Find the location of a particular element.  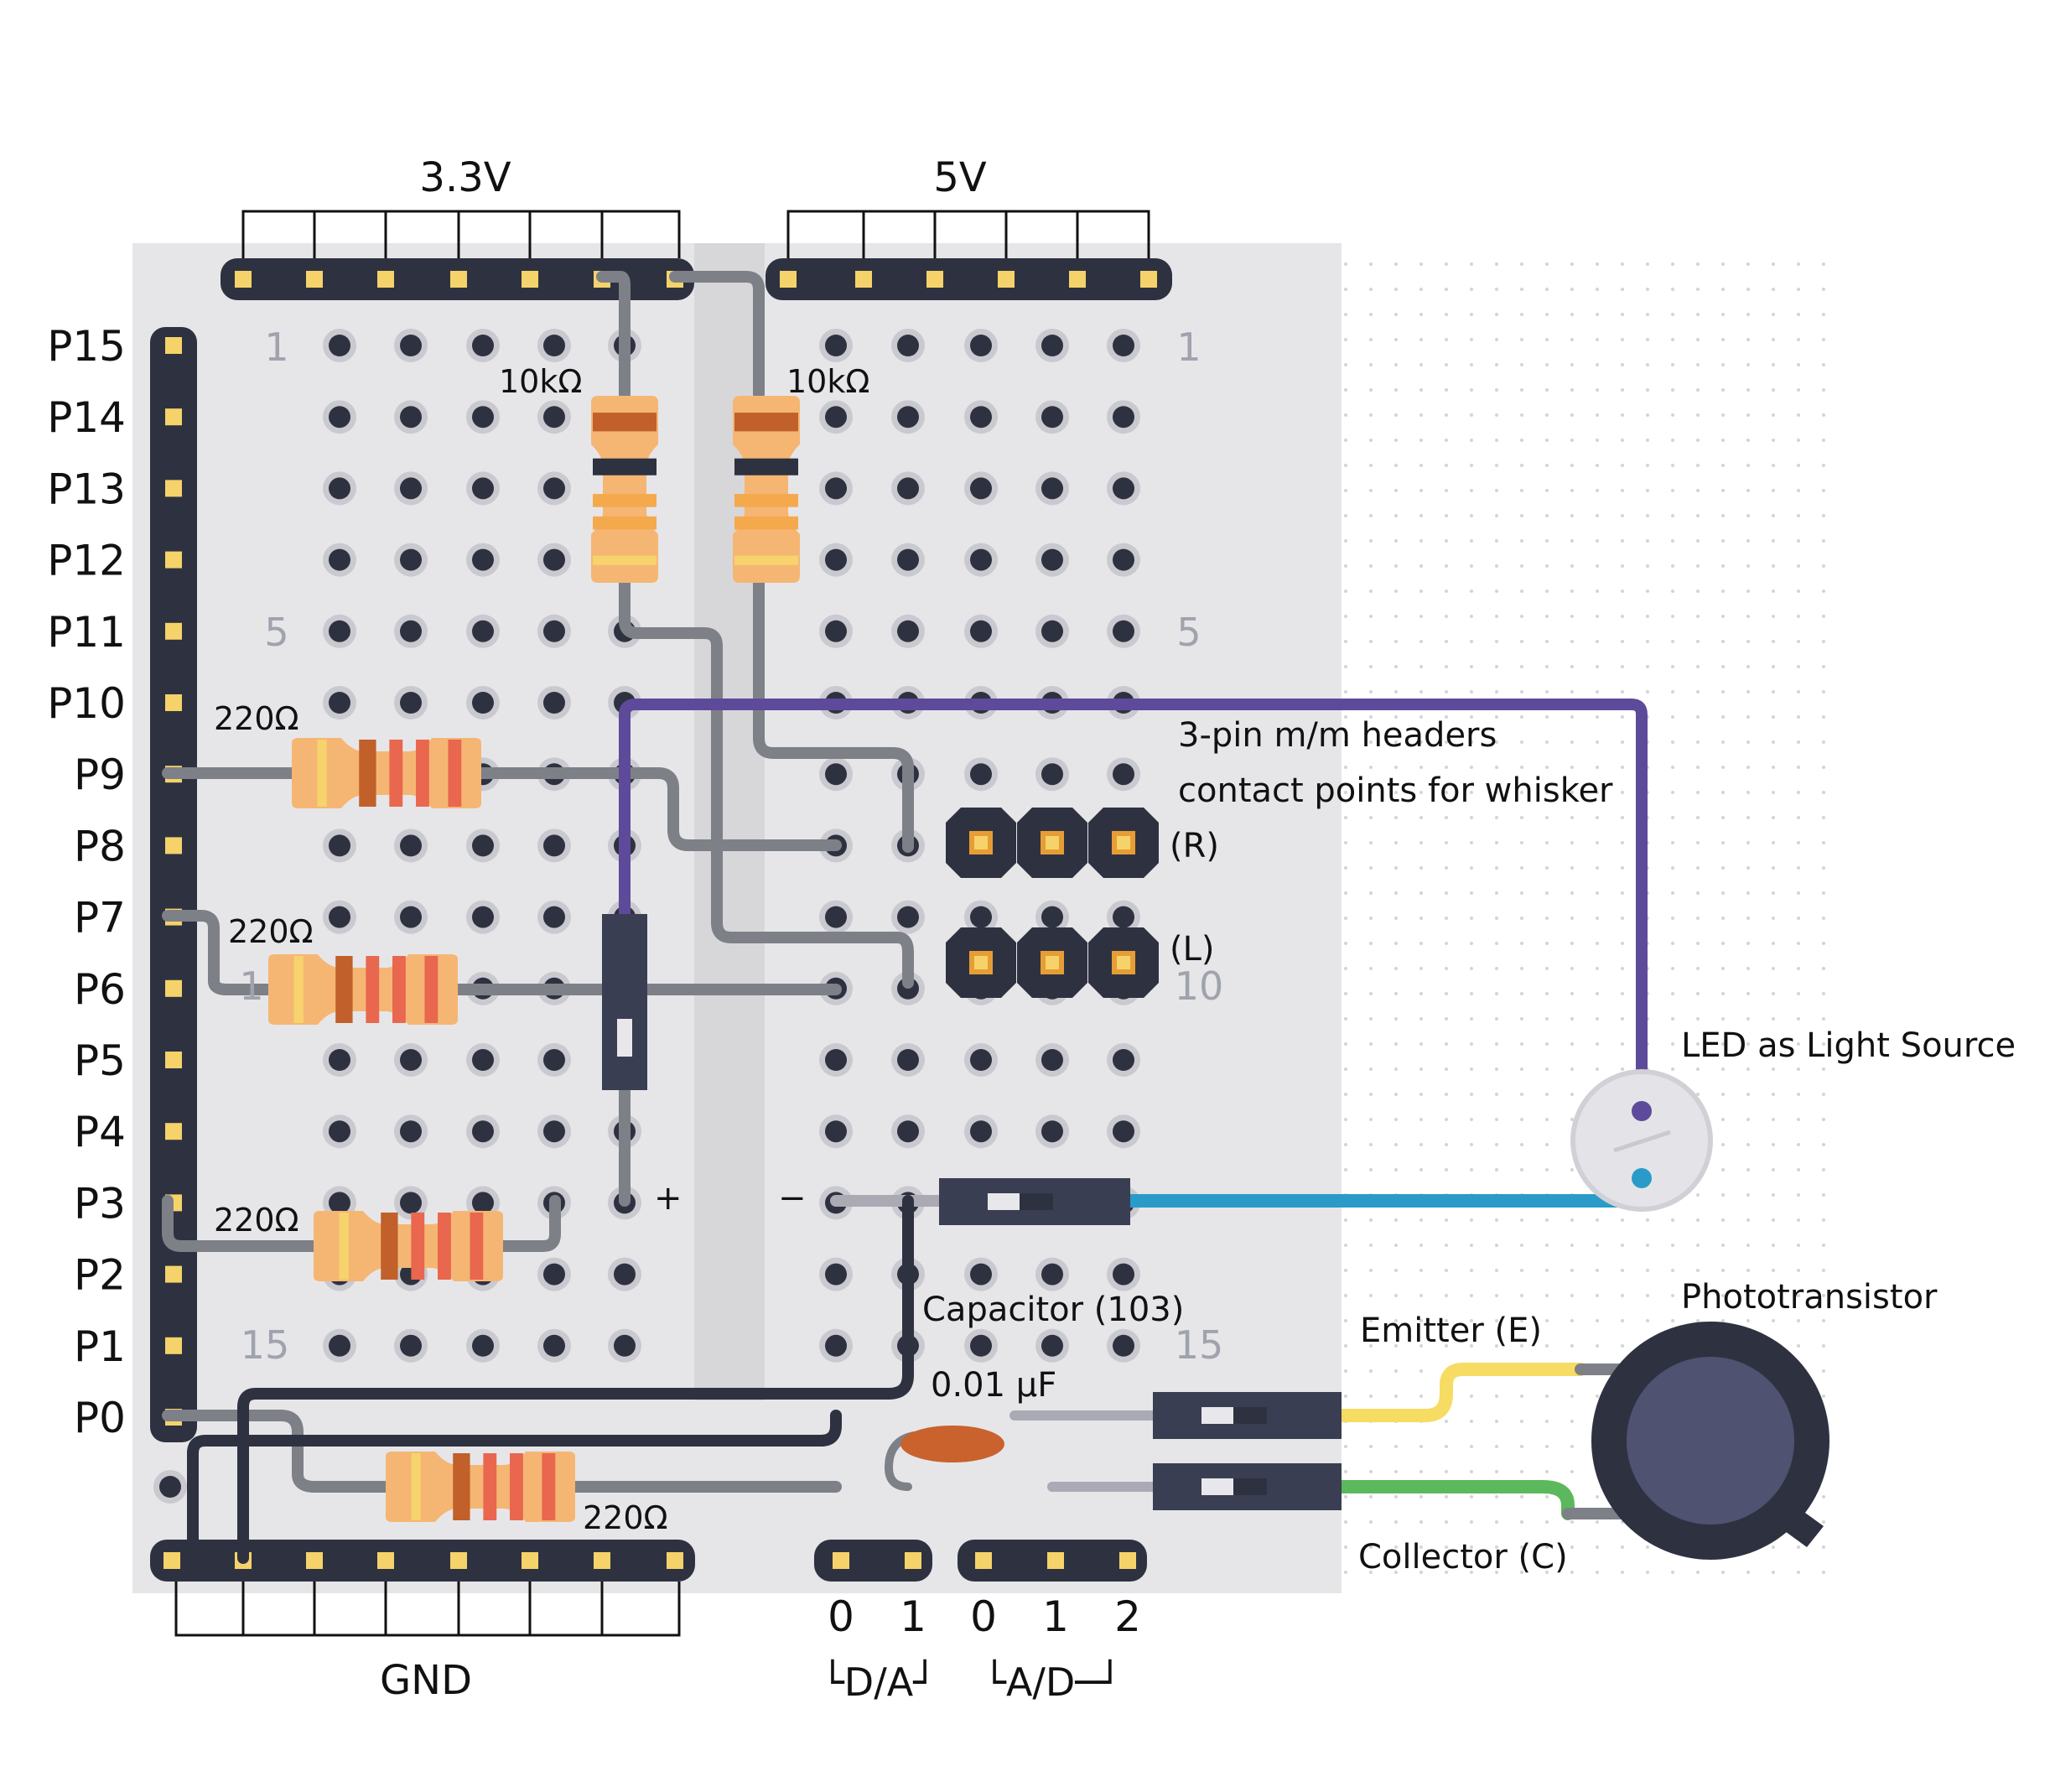

label-10k-b: 10kΩ is located at coordinates (827, 381).